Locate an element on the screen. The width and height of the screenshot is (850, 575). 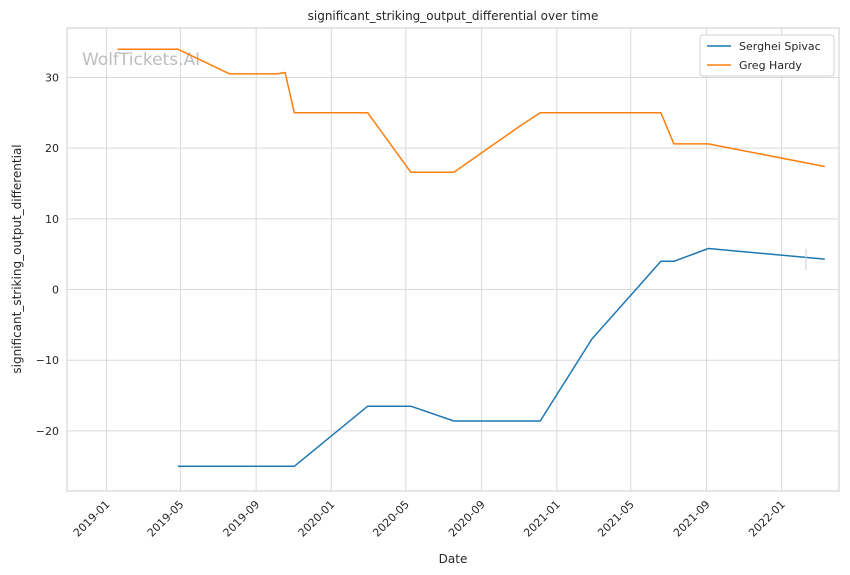
watermark: WolfTickets.AI is located at coordinates (141, 60).